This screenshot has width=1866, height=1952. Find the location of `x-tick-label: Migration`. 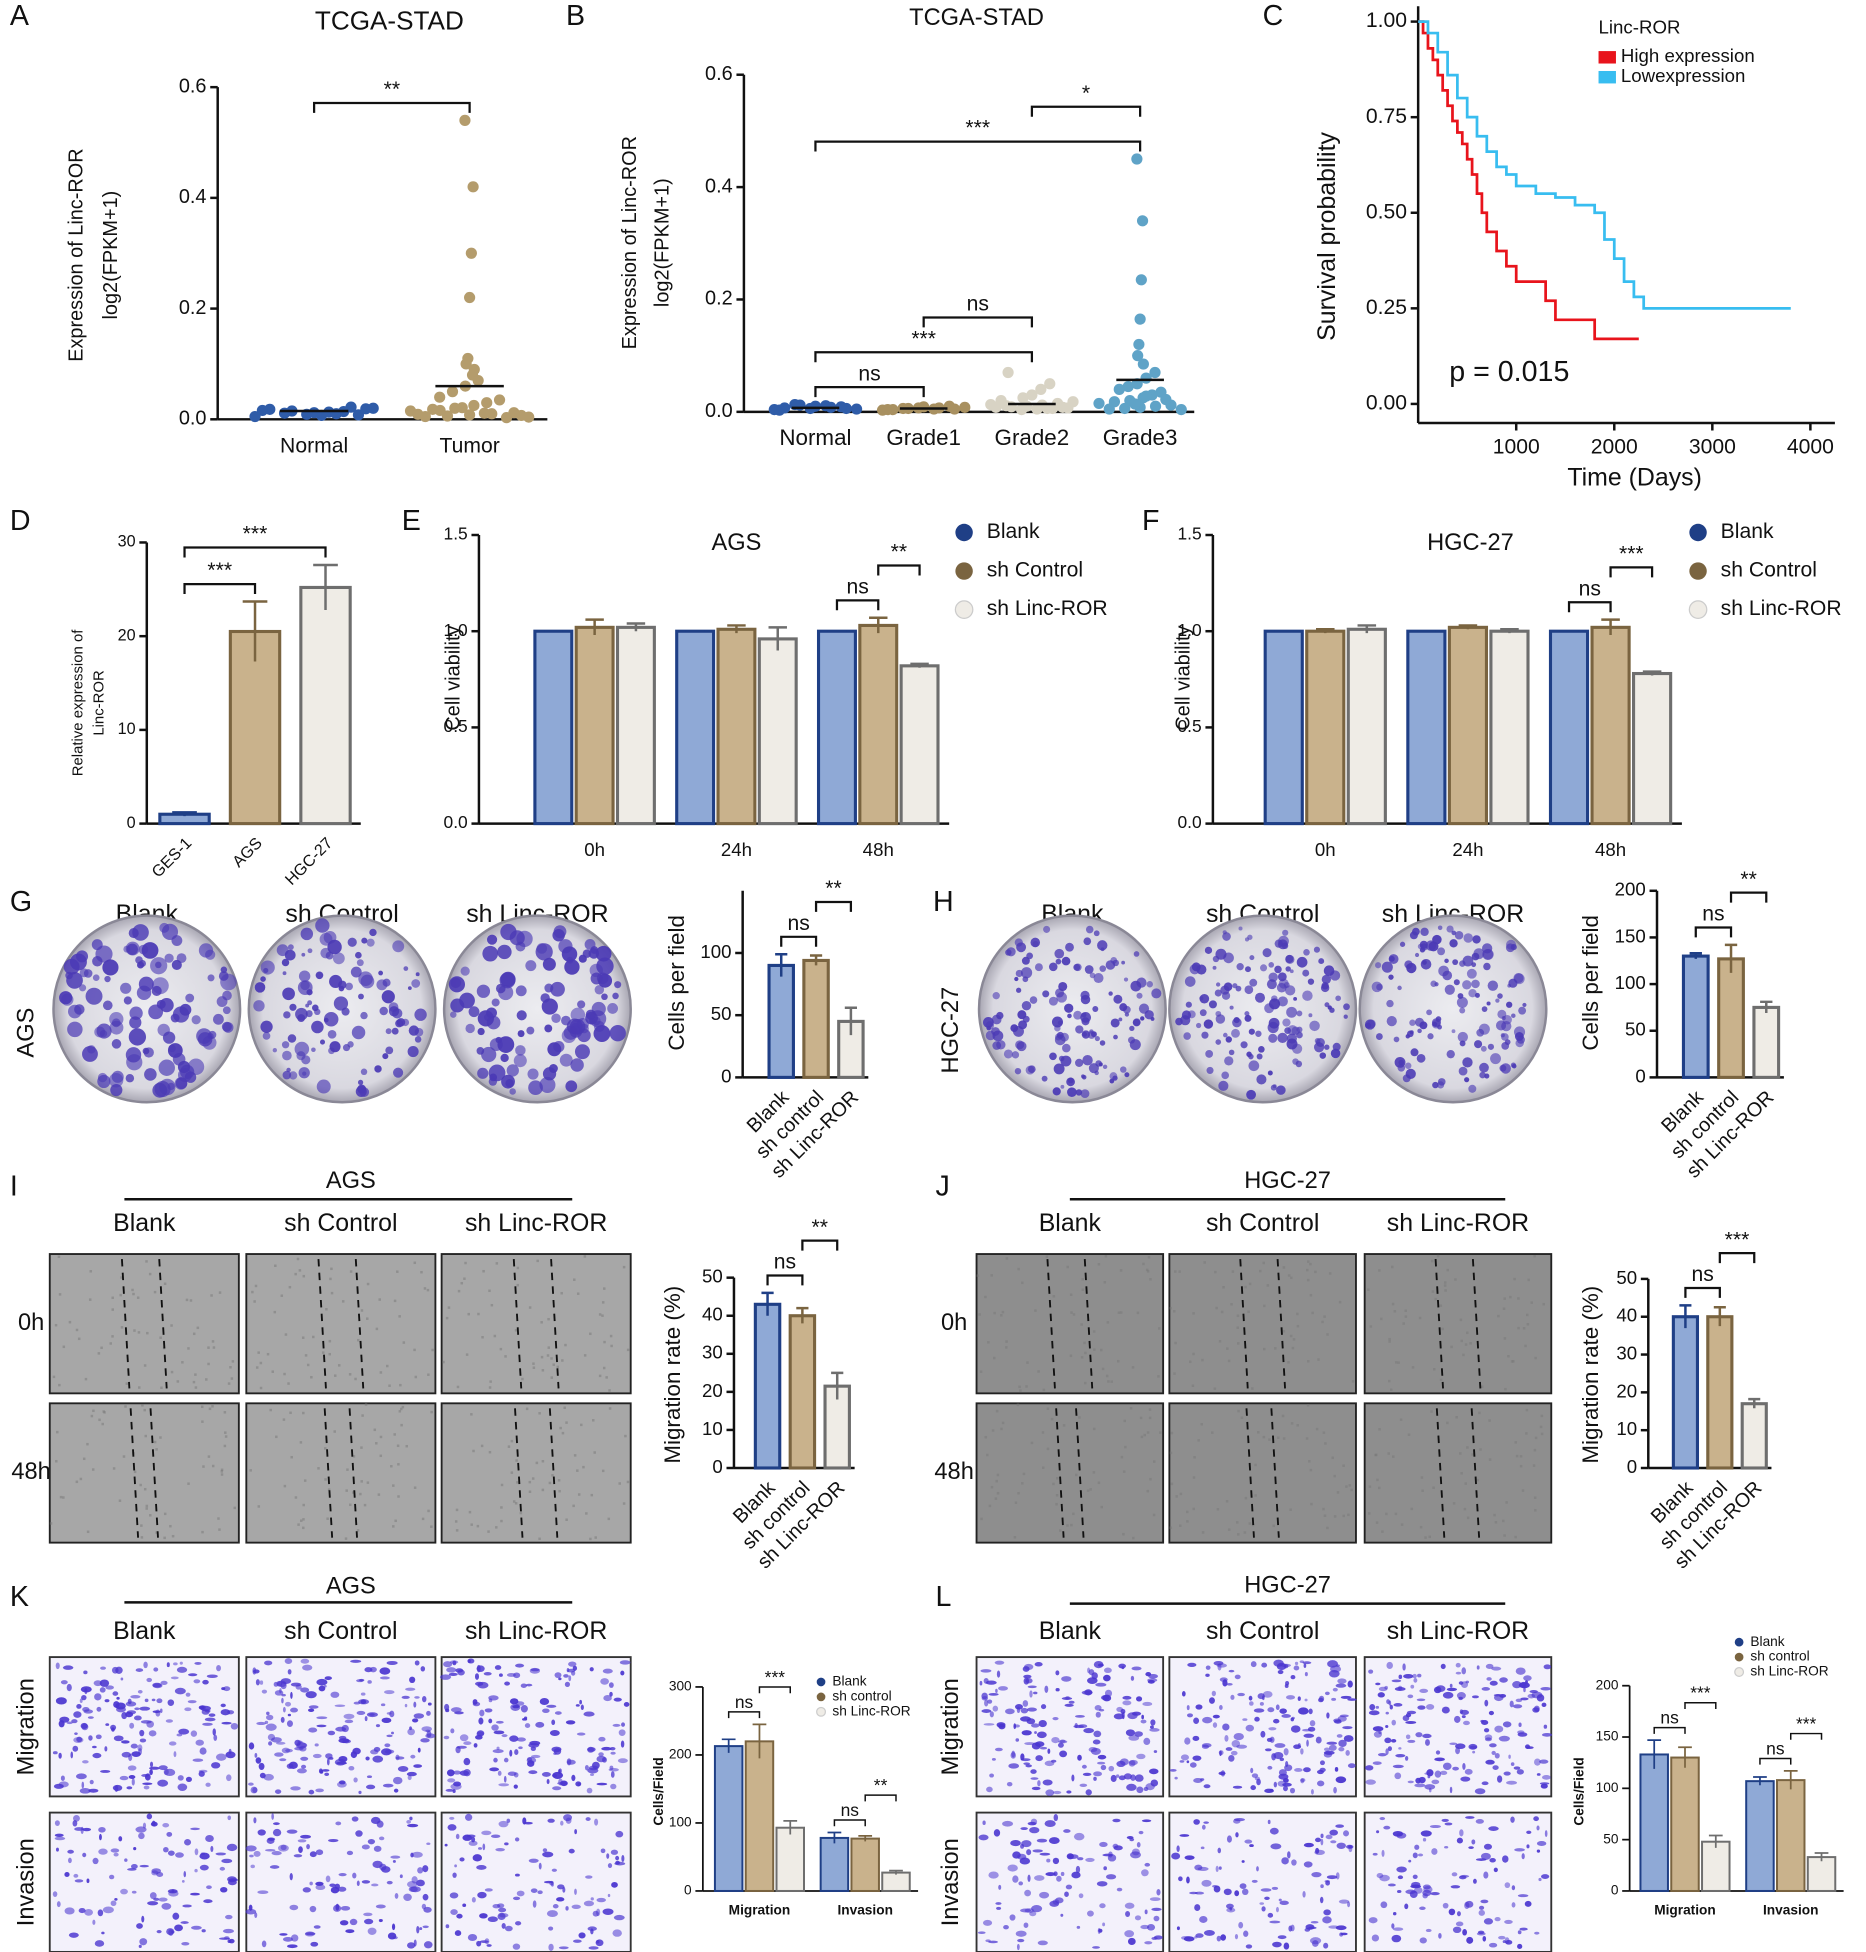

x-tick-label: Migration is located at coordinates (760, 1909).